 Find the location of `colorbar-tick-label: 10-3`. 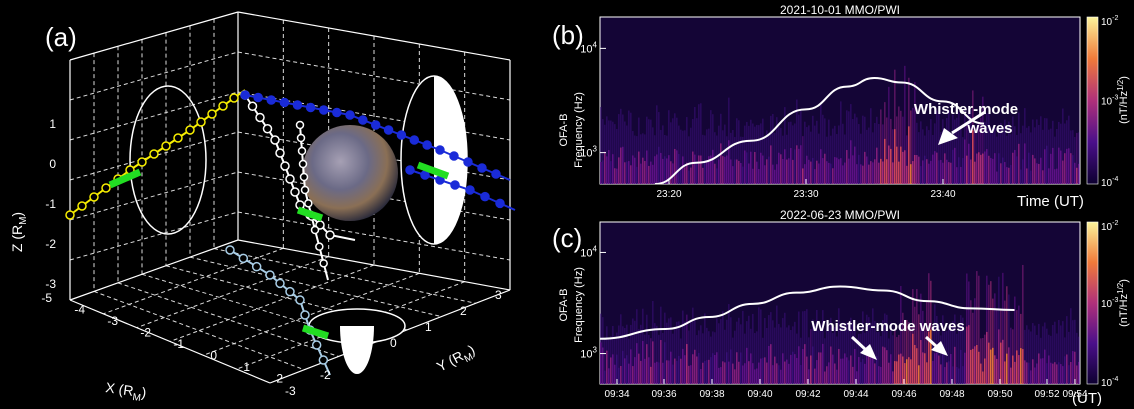

colorbar-tick-label: 10-3 is located at coordinates (1109, 101).